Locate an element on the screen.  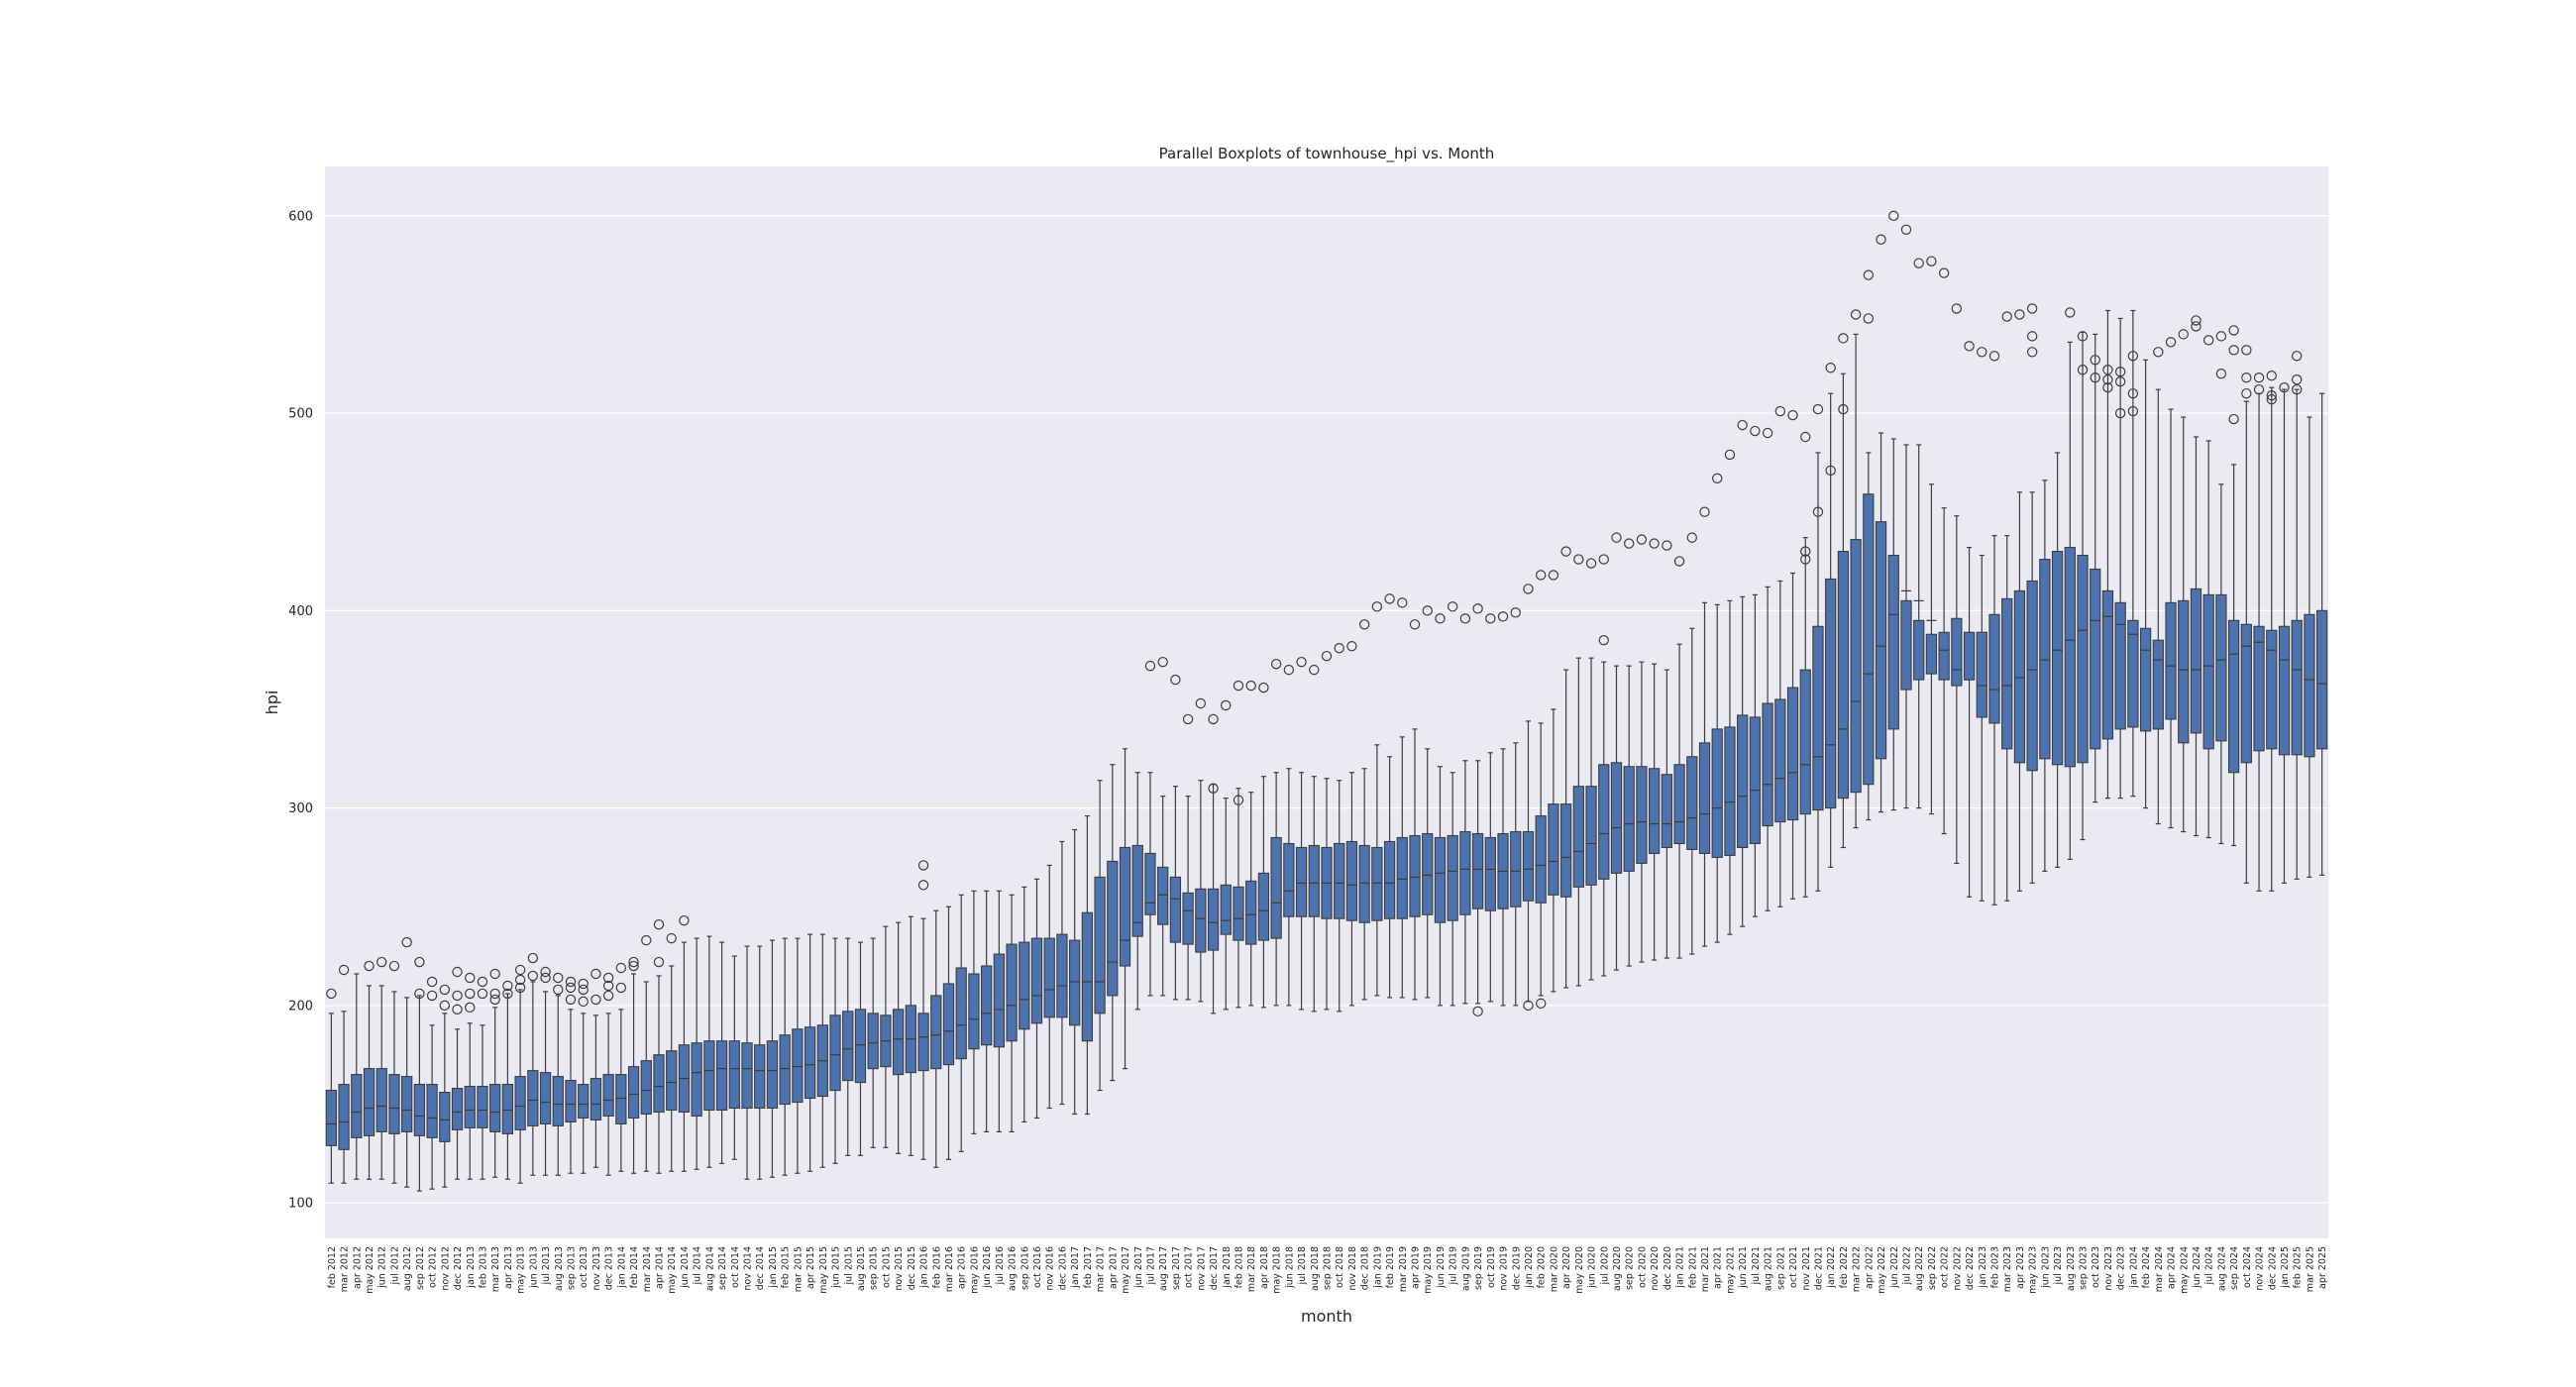
y-tick-label: 500 is located at coordinates (300, 414).